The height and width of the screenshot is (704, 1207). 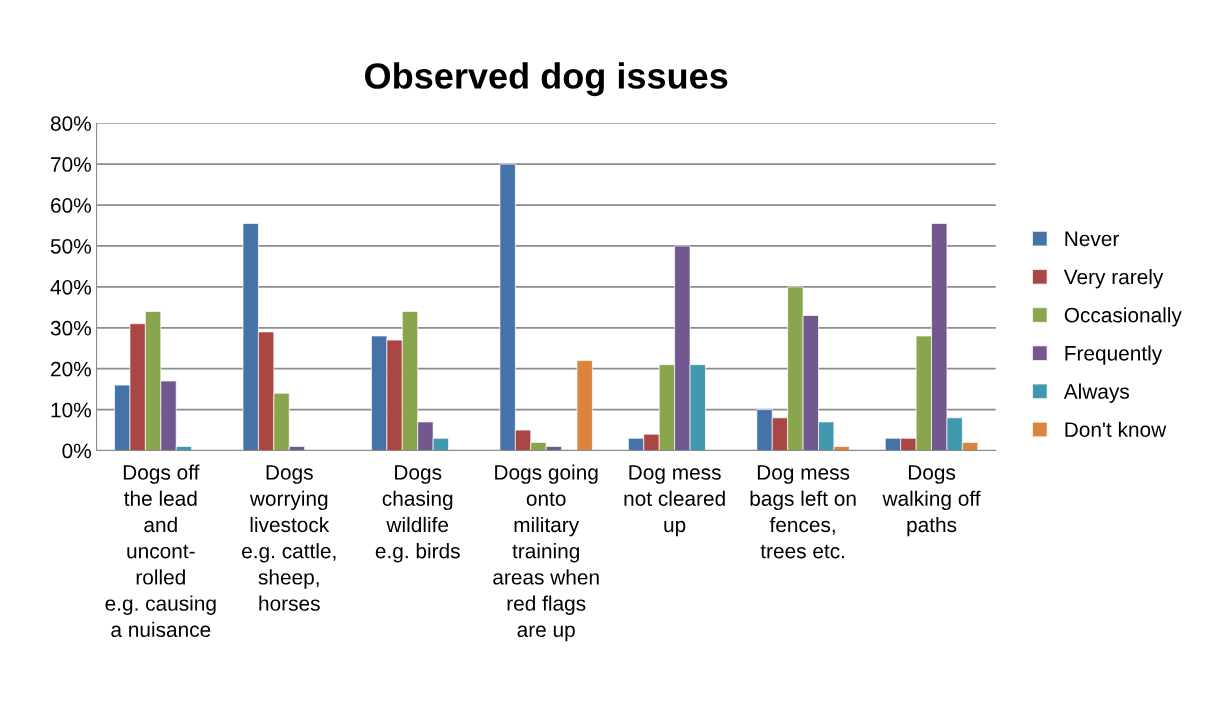 I want to click on y-tick-label: 0%, so click(x=76, y=451).